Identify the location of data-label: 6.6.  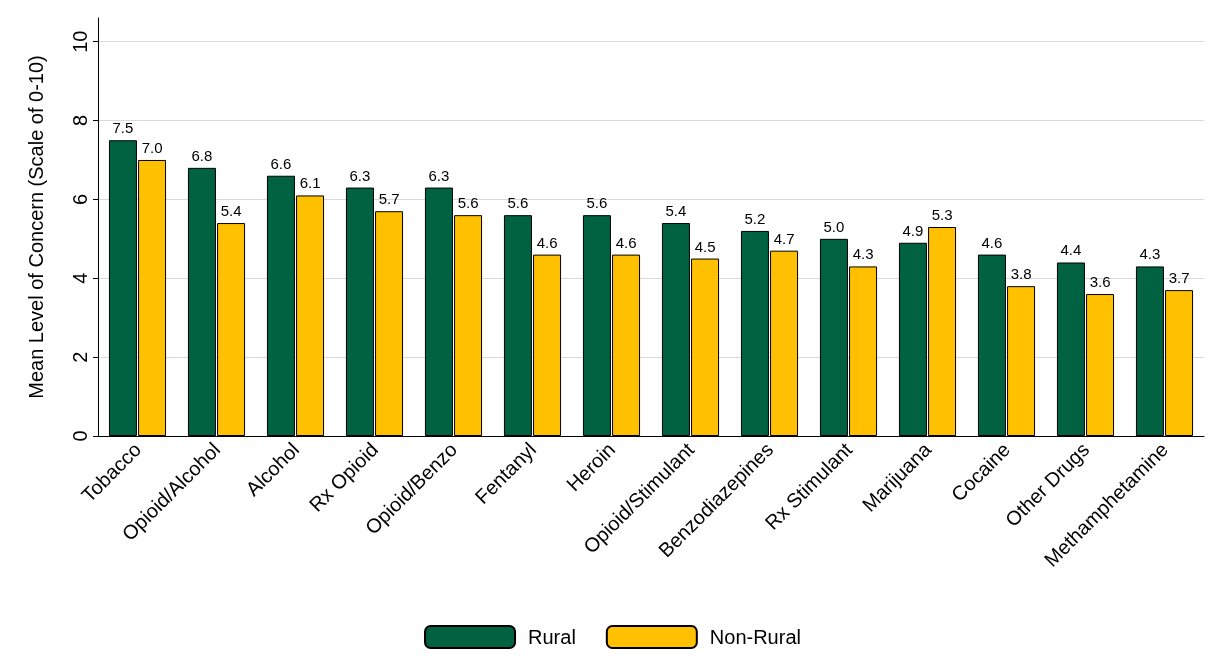
(281, 163).